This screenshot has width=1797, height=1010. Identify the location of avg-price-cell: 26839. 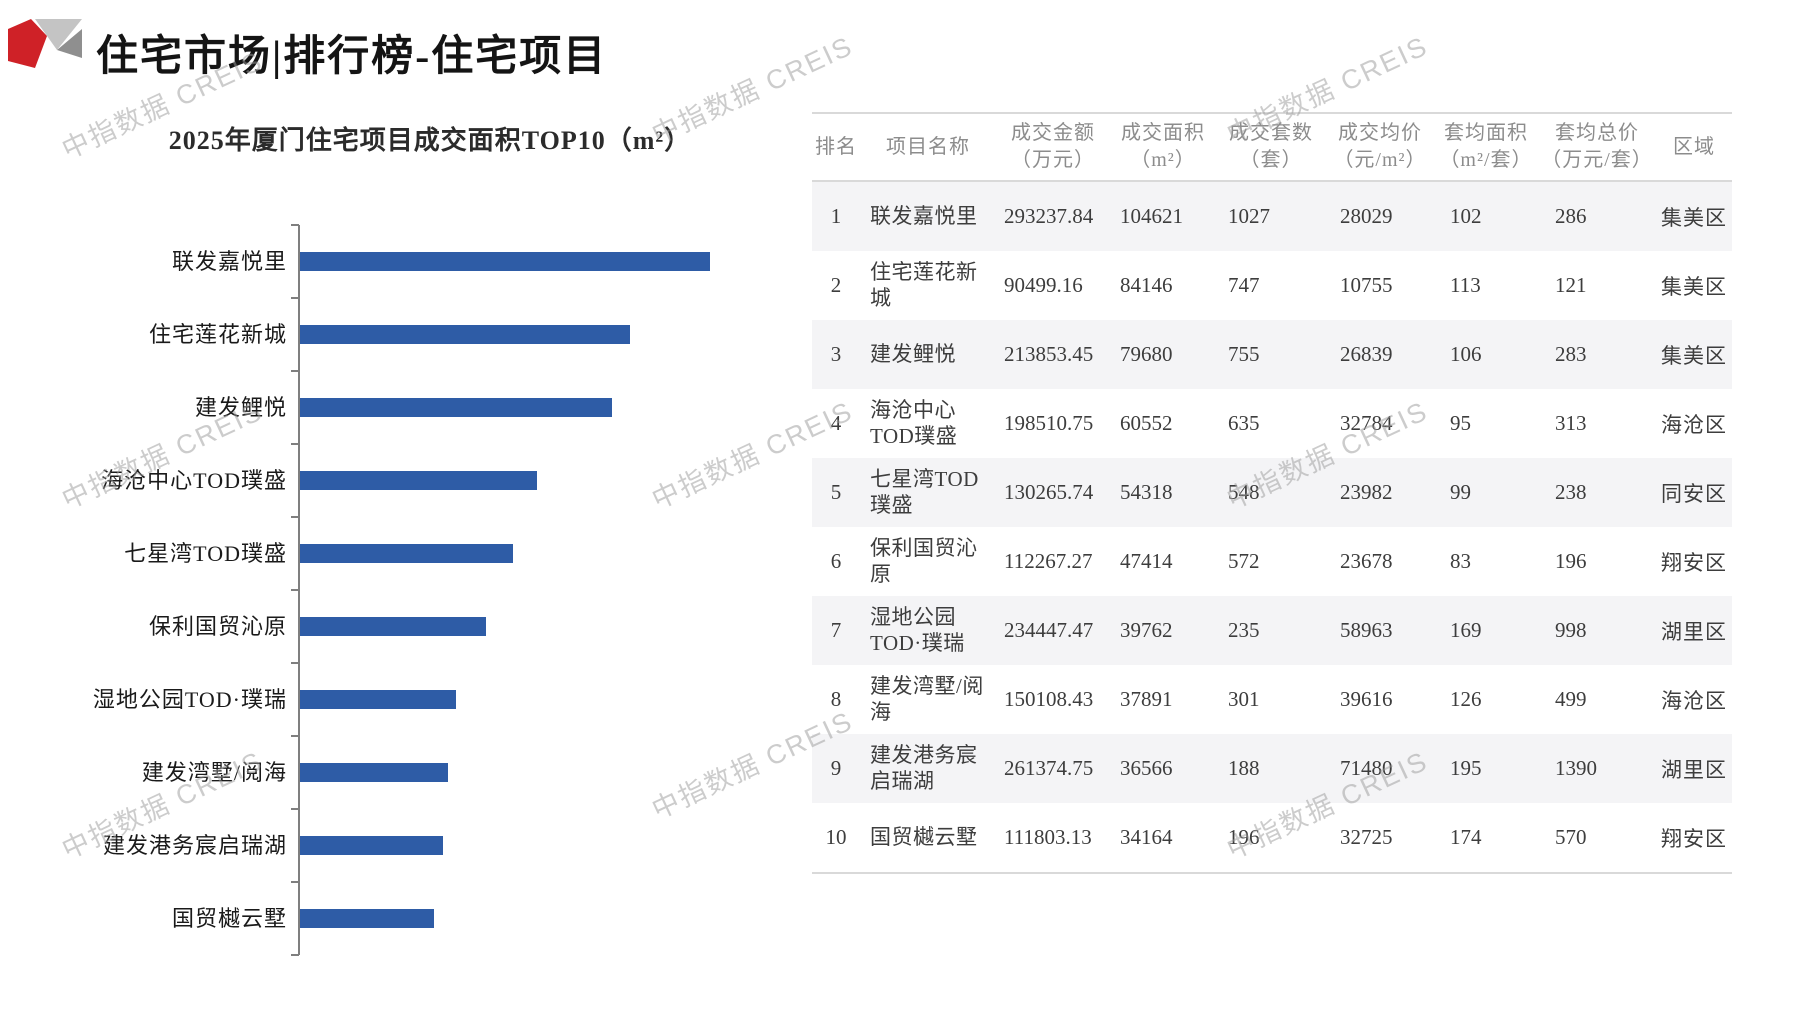
(1366, 354).